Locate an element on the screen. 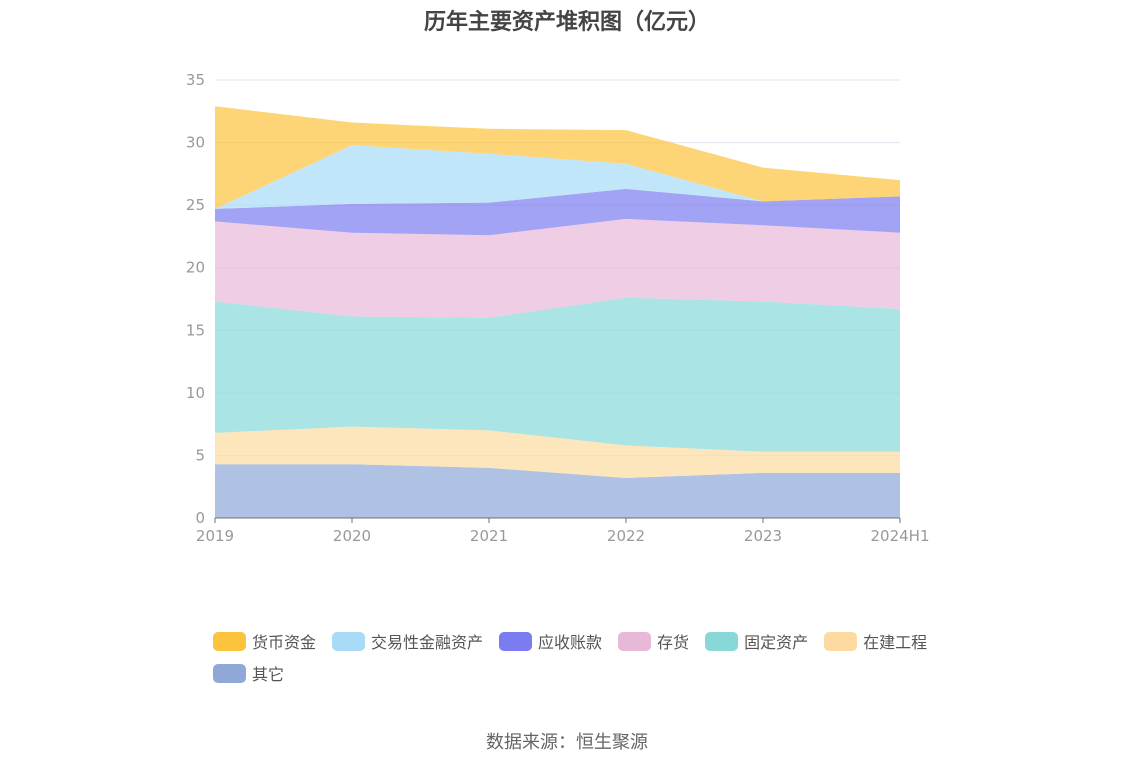 The height and width of the screenshot is (766, 1134). legend-label: 在建工程 is located at coordinates (895, 642).